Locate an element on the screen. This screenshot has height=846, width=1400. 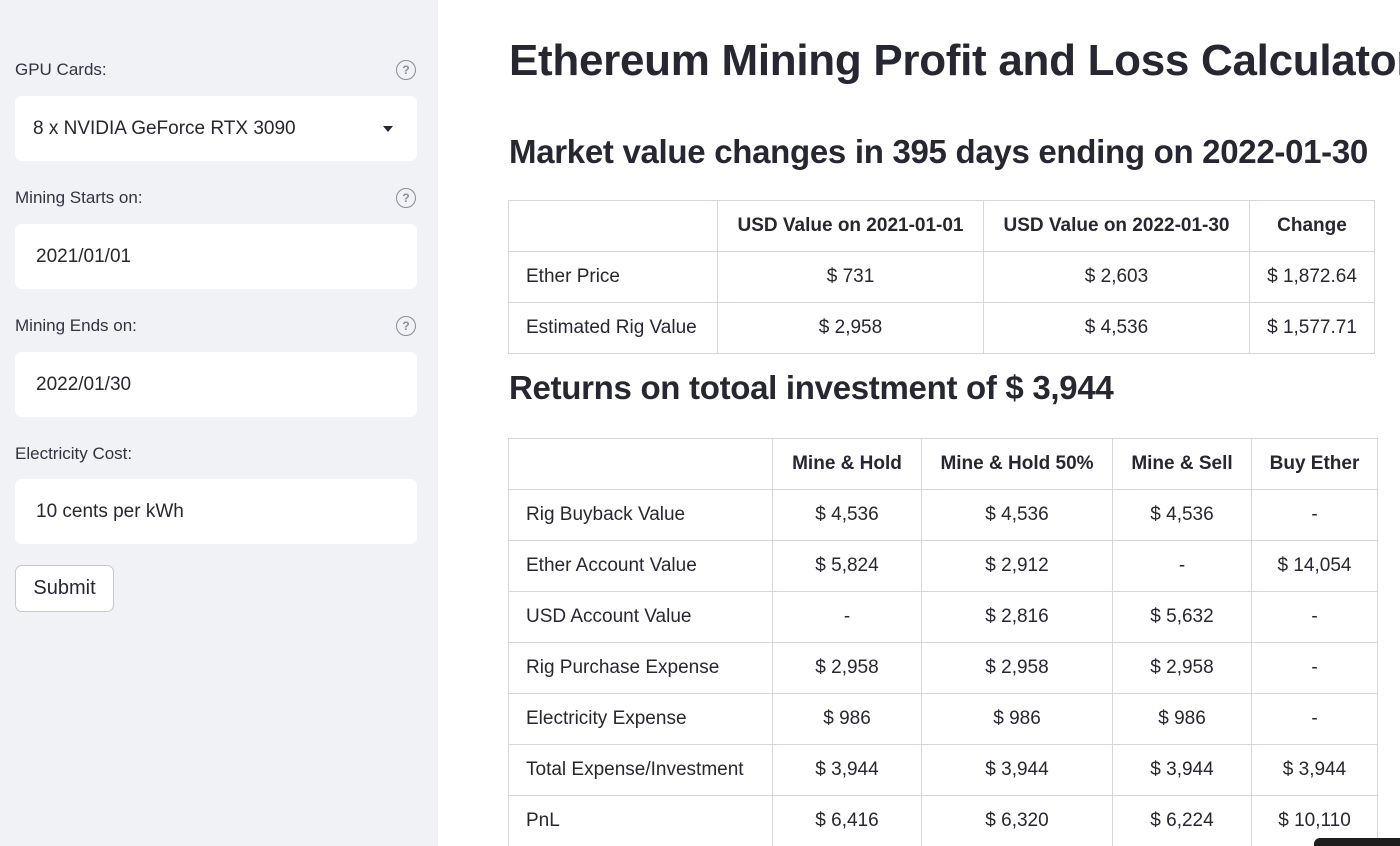
mining-start-date-value: 2021/01/01 is located at coordinates (84, 256).